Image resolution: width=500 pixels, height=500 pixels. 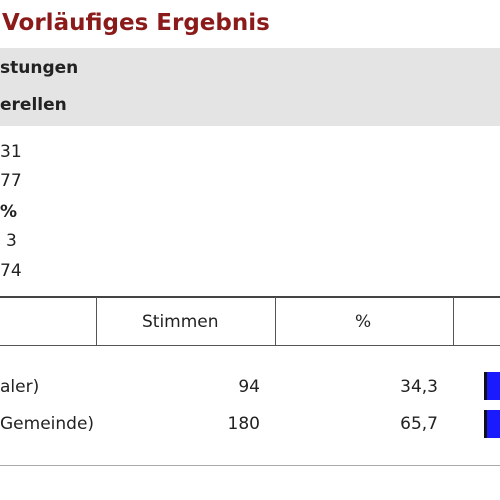 I want to click on summary-value: 77, so click(x=11, y=181).